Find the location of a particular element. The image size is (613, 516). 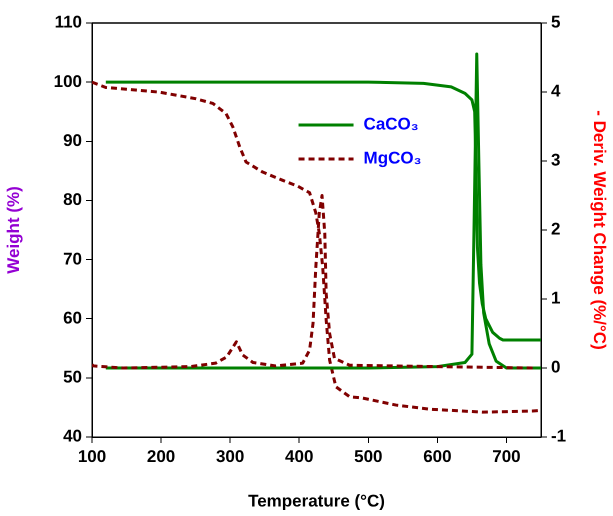

y-tick-label: 90 is located at coordinates (72, 140).